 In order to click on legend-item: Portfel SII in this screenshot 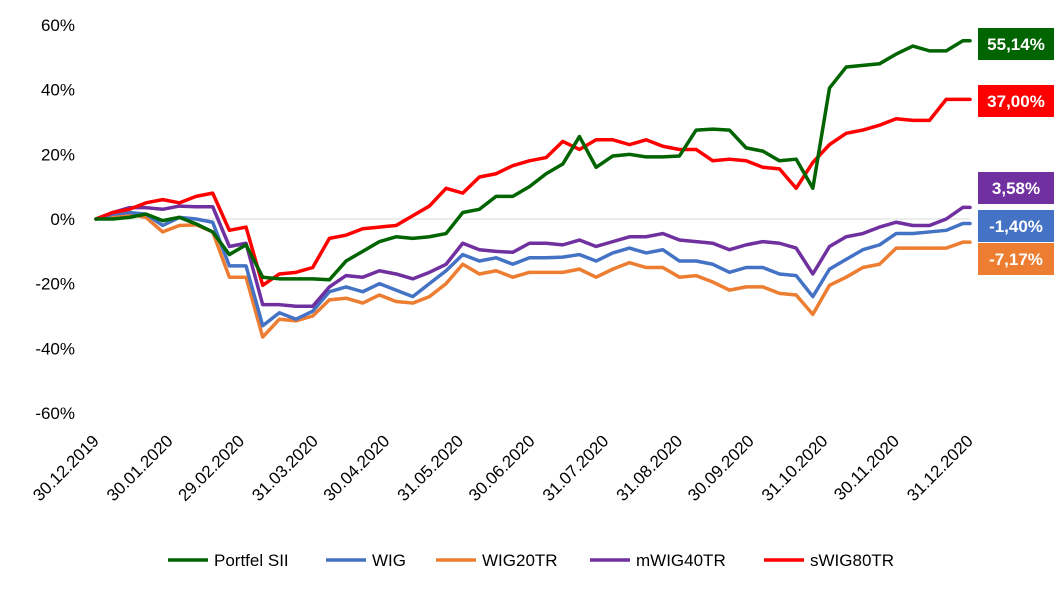, I will do `click(228, 560)`.